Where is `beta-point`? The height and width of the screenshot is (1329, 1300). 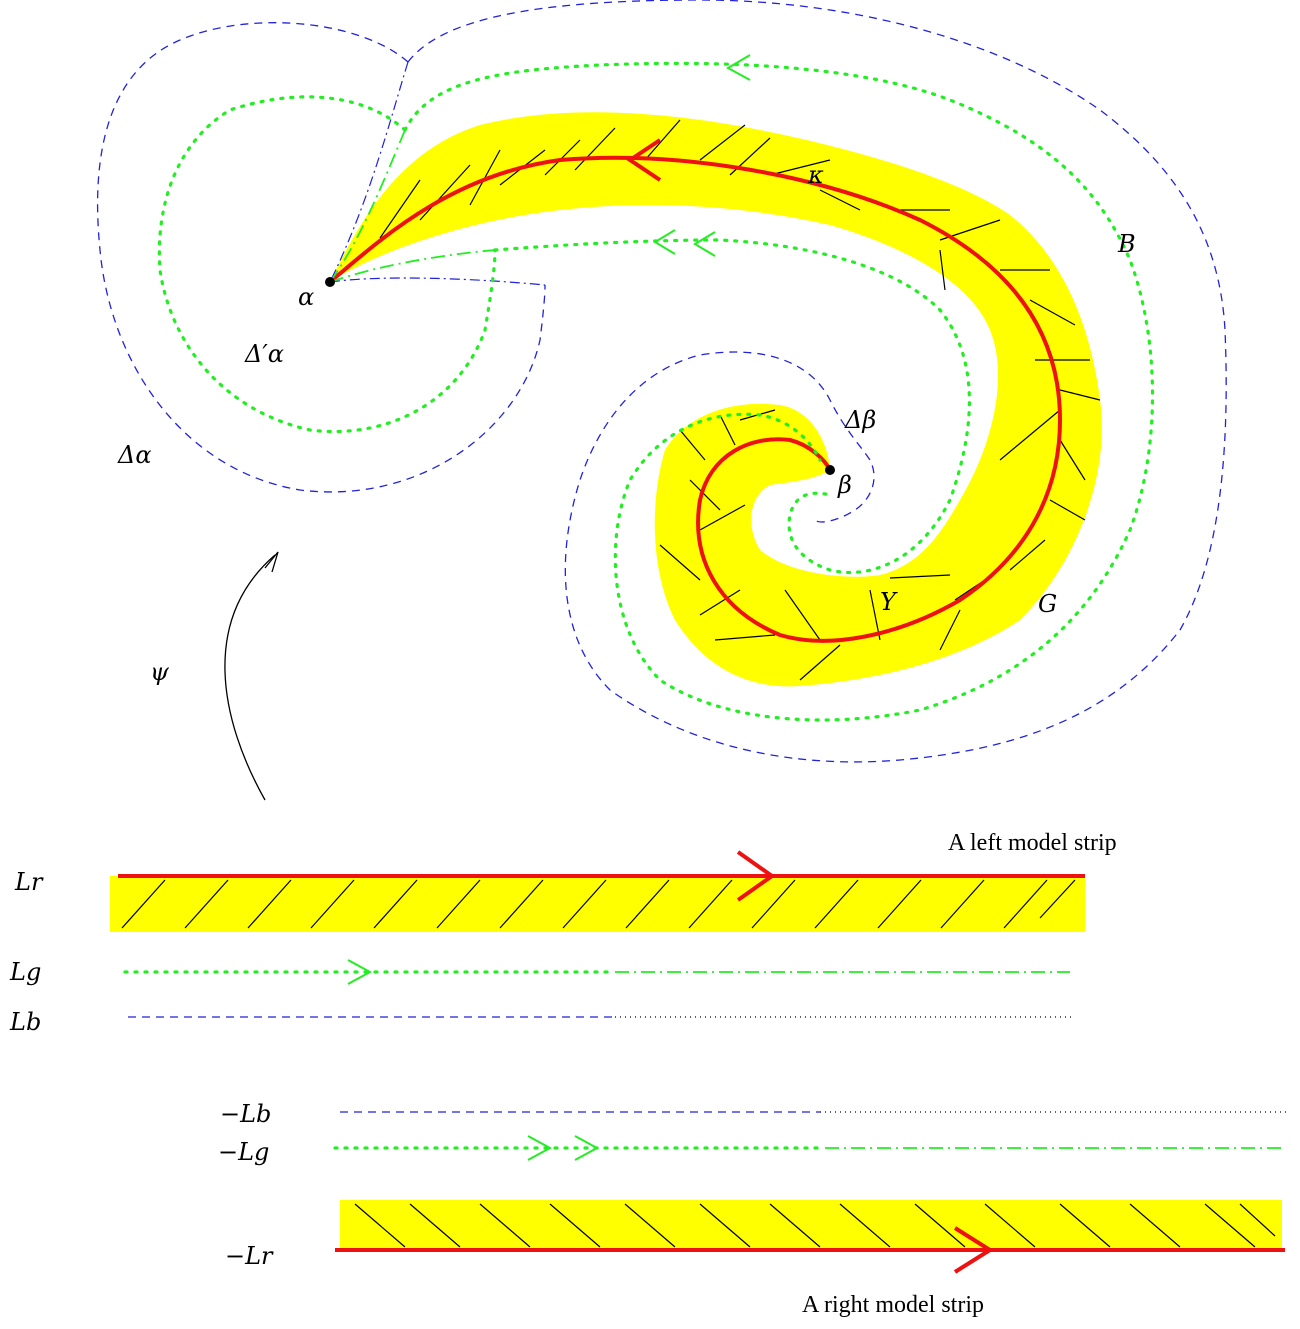 beta-point is located at coordinates (830, 470).